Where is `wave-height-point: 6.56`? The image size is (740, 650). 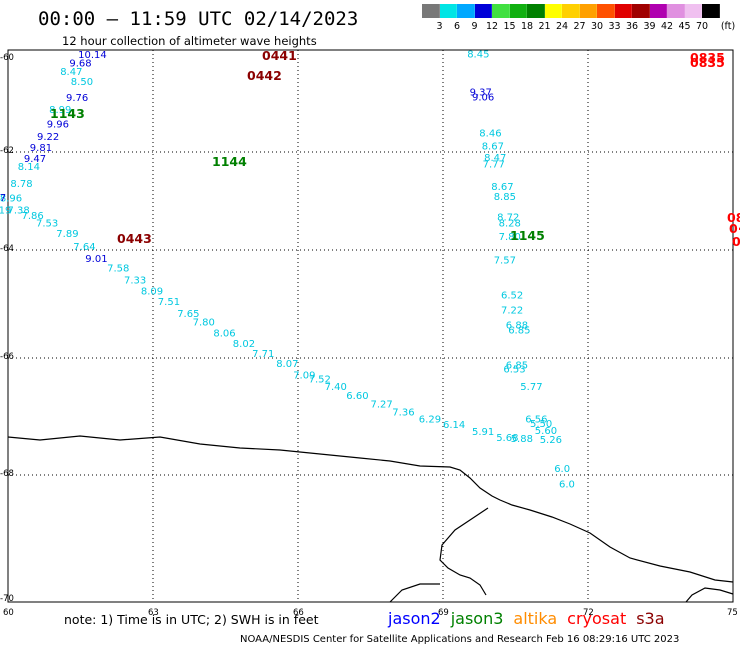 wave-height-point: 6.56 is located at coordinates (536, 419).